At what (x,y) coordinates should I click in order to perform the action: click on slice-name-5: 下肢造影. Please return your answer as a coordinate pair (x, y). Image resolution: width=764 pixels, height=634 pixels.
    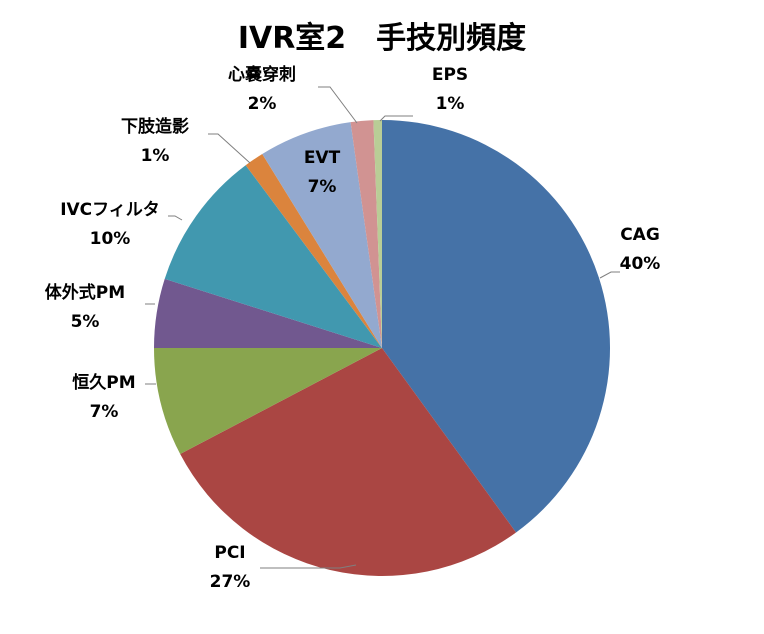
    Looking at the image, I should click on (155, 126).